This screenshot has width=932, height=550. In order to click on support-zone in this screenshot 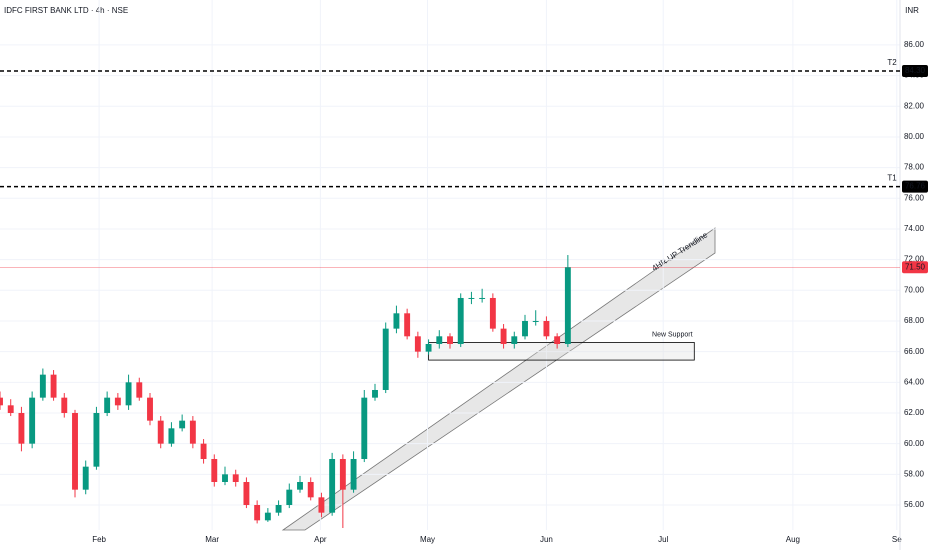, I will do `click(561, 351)`.